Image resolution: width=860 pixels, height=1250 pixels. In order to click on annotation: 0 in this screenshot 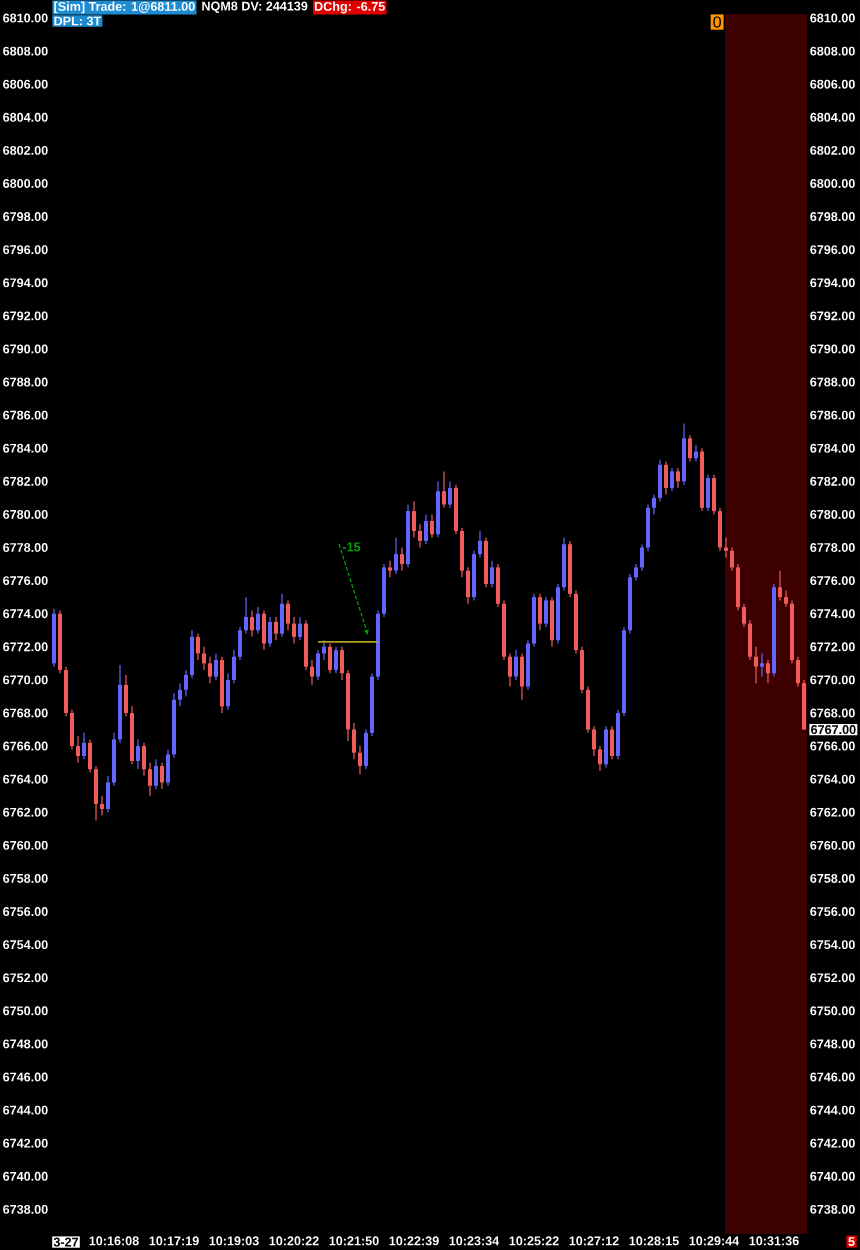, I will do `click(717, 22)`.